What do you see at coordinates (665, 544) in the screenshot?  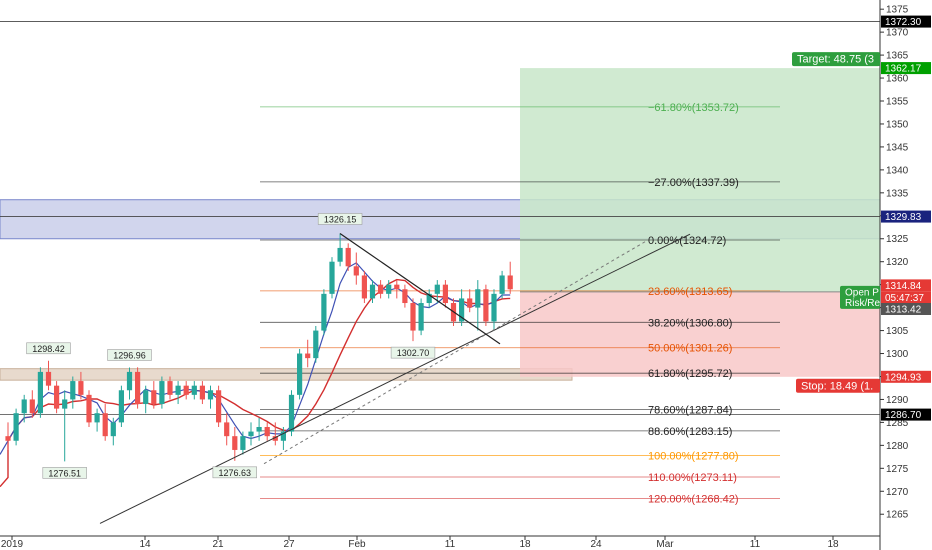 I see `x-tick-label: Mar` at bounding box center [665, 544].